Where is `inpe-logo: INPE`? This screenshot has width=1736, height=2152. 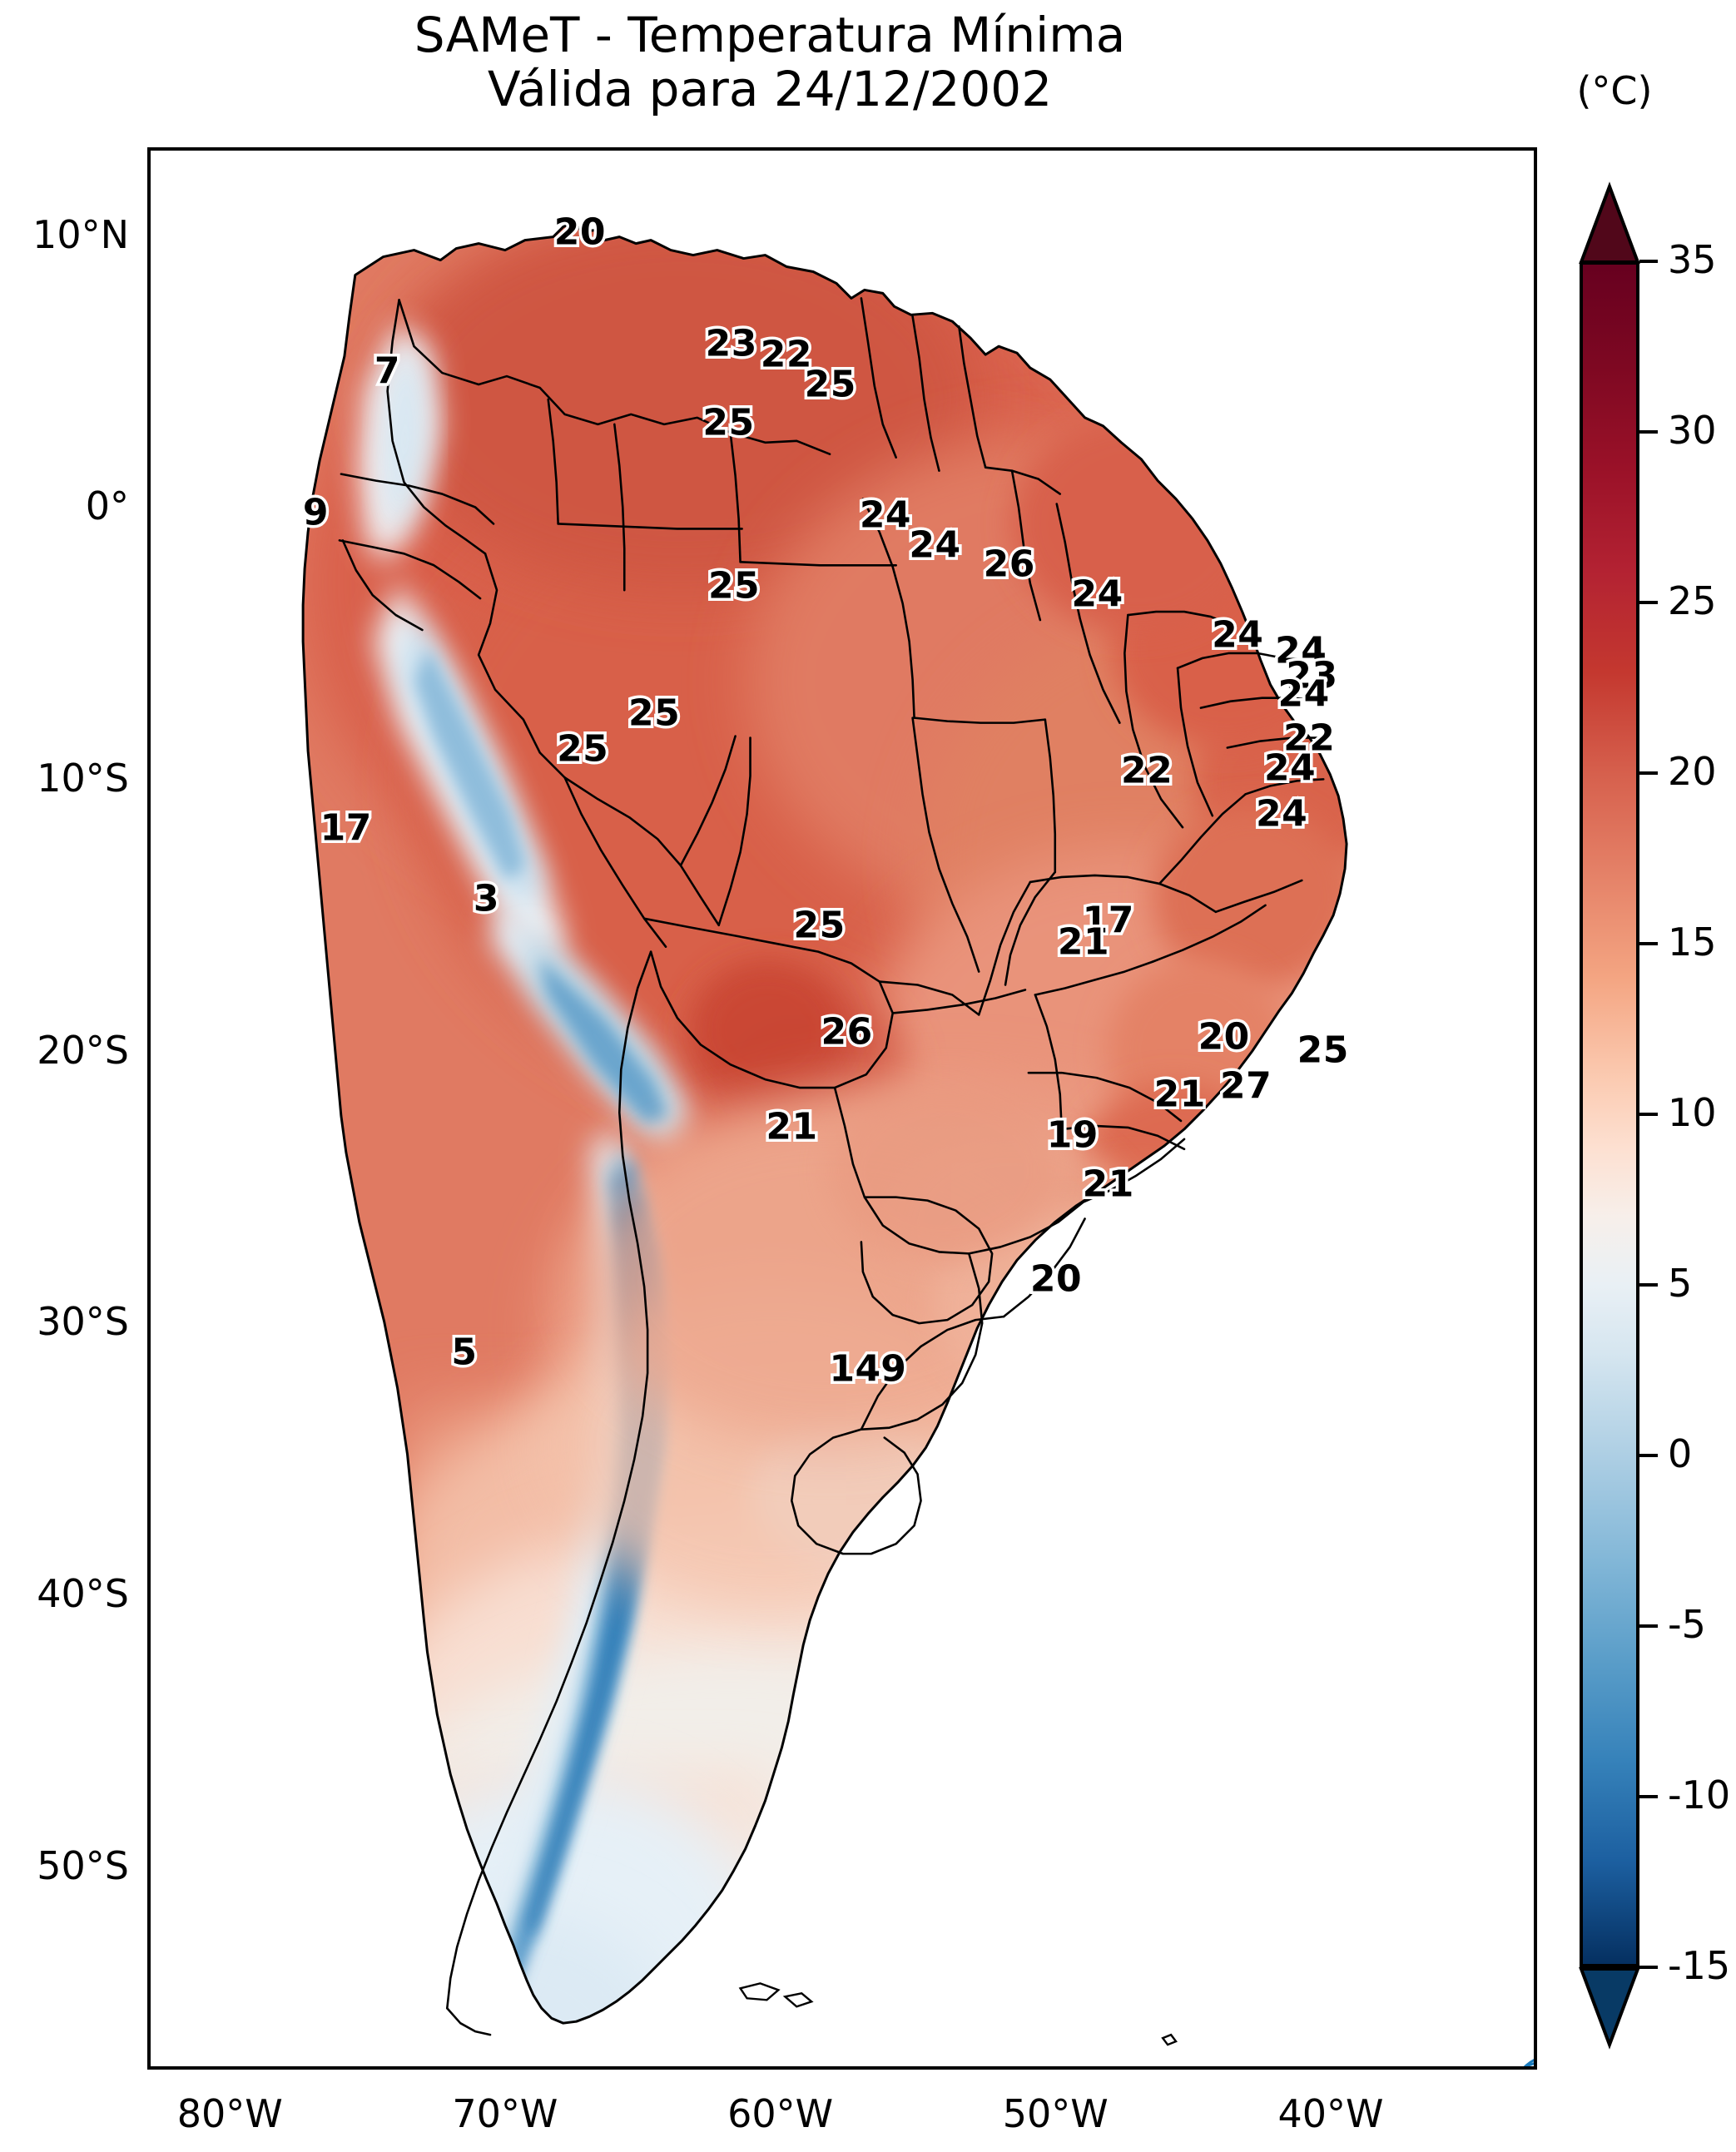
inpe-logo: INPE is located at coordinates (1528, 2062).